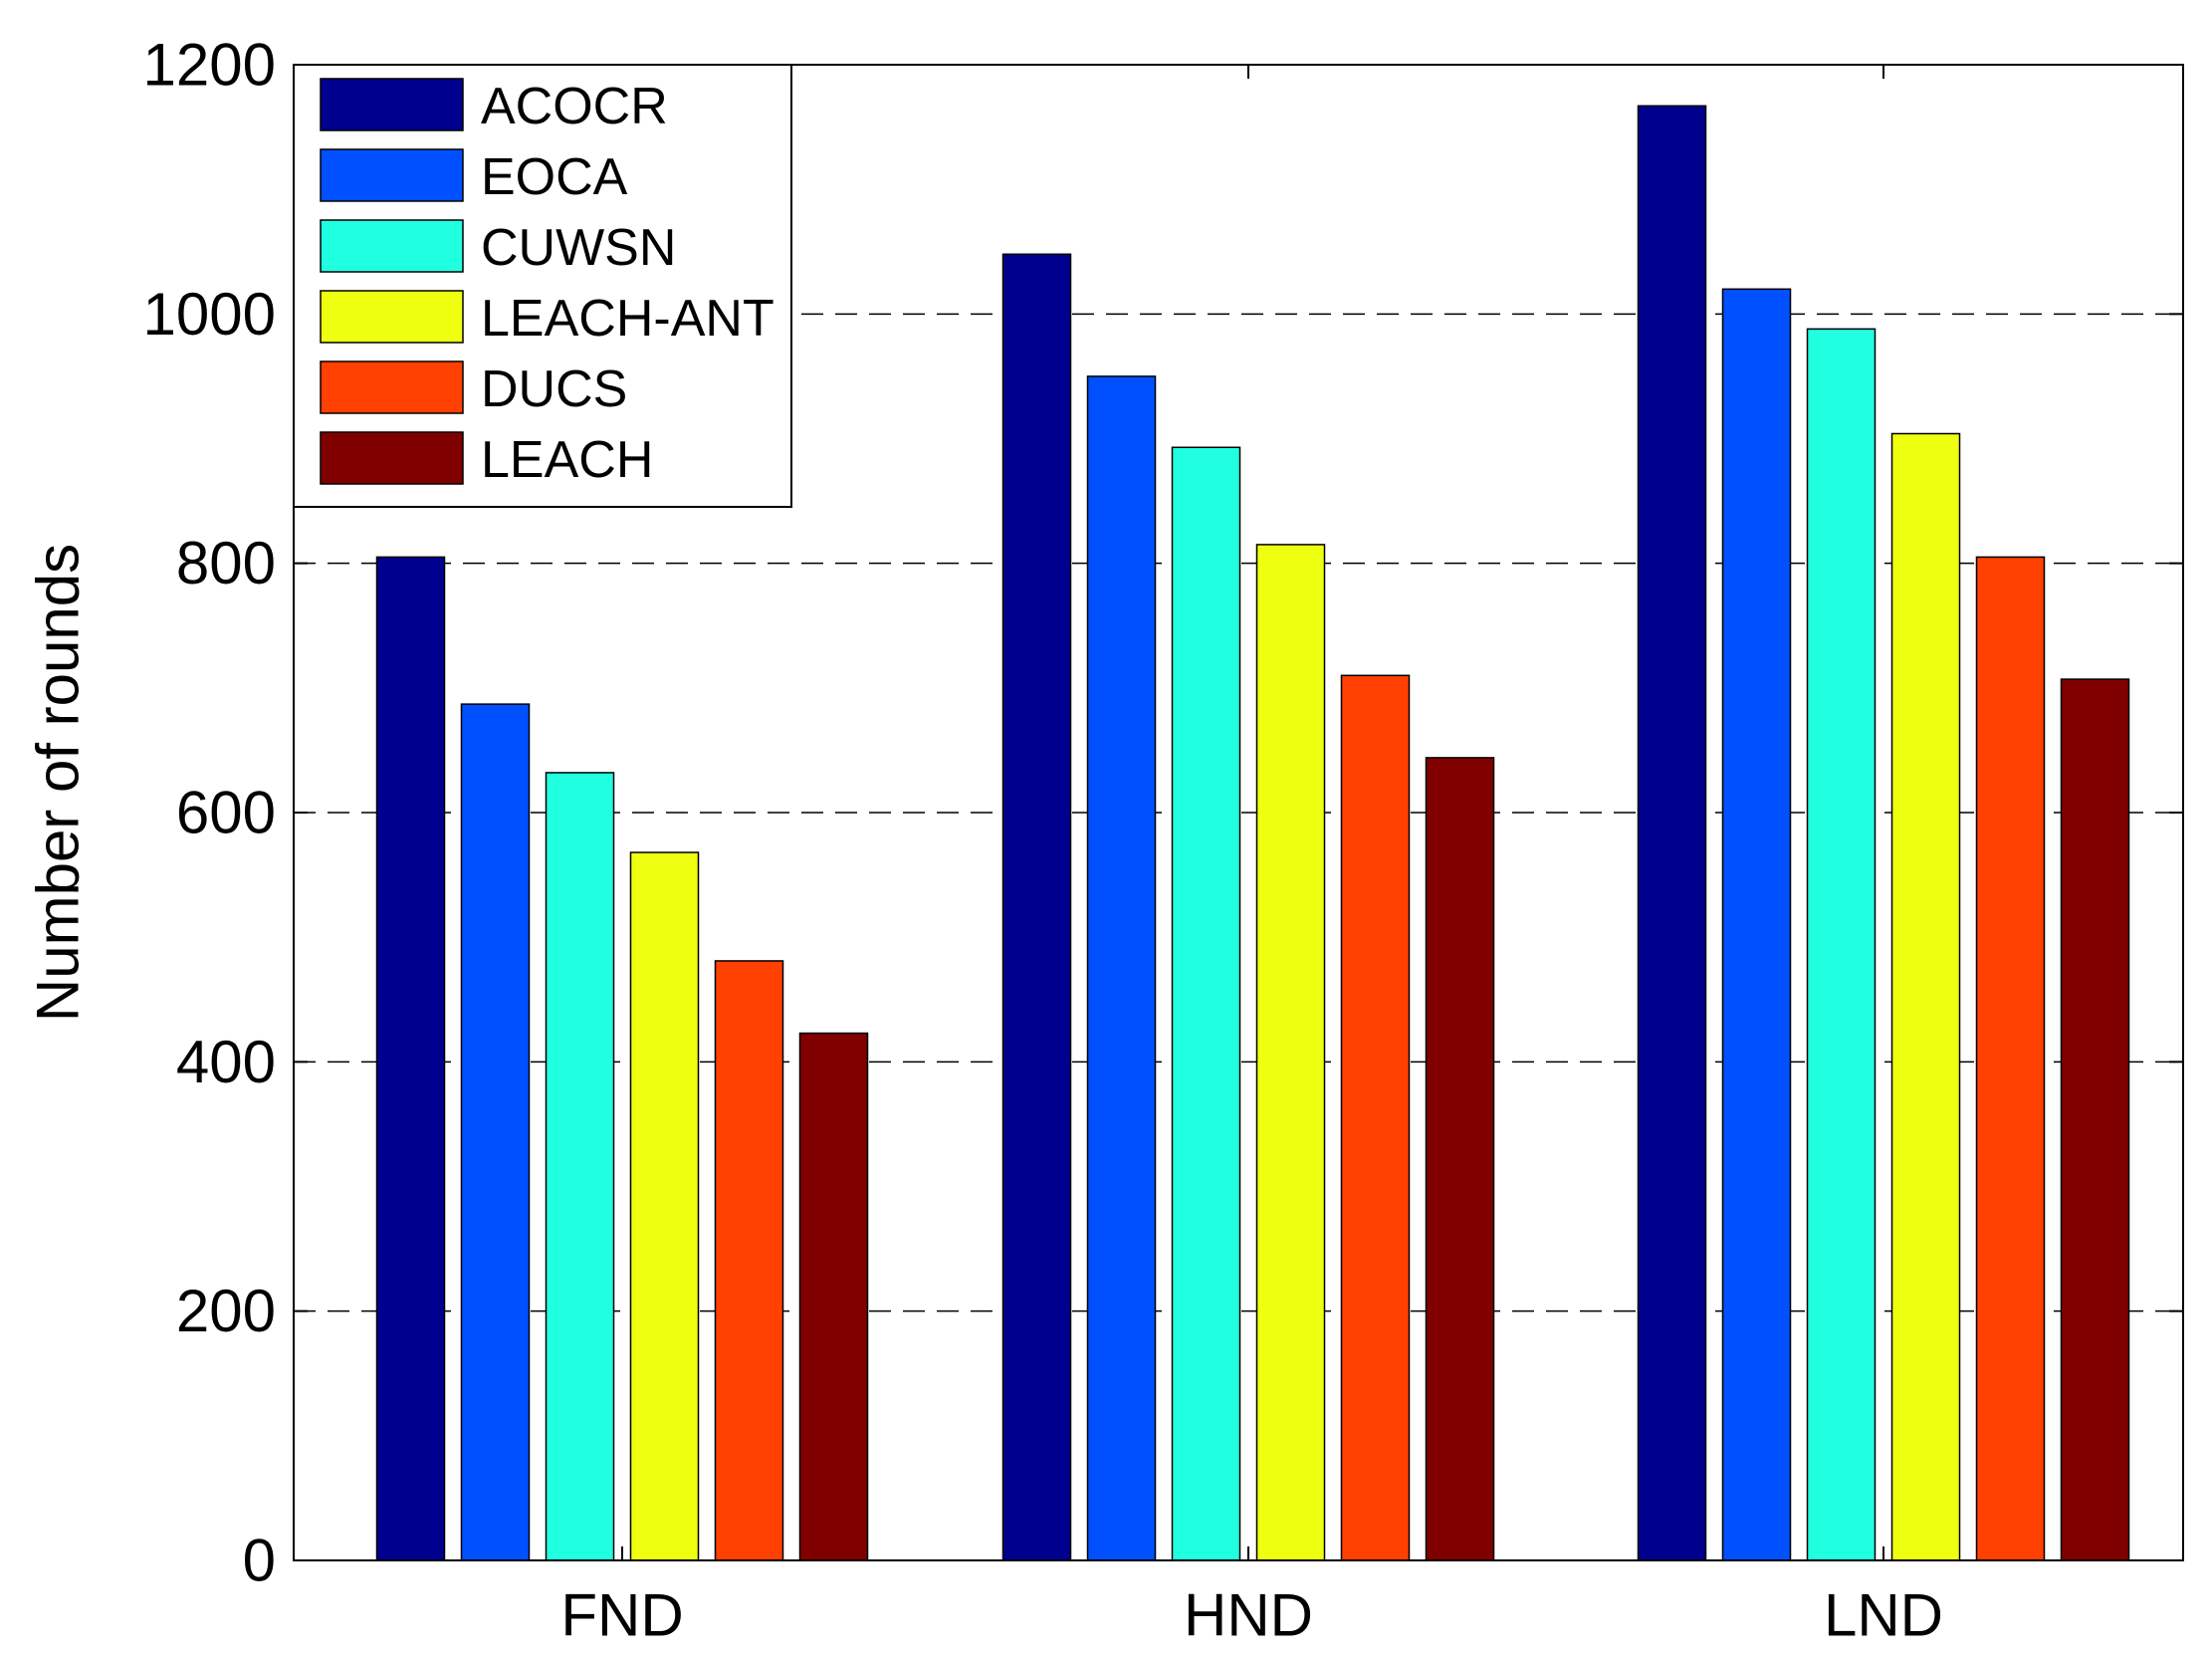  What do you see at coordinates (1206, 1003) in the screenshot?
I see `bar-cuwsn-hnd` at bounding box center [1206, 1003].